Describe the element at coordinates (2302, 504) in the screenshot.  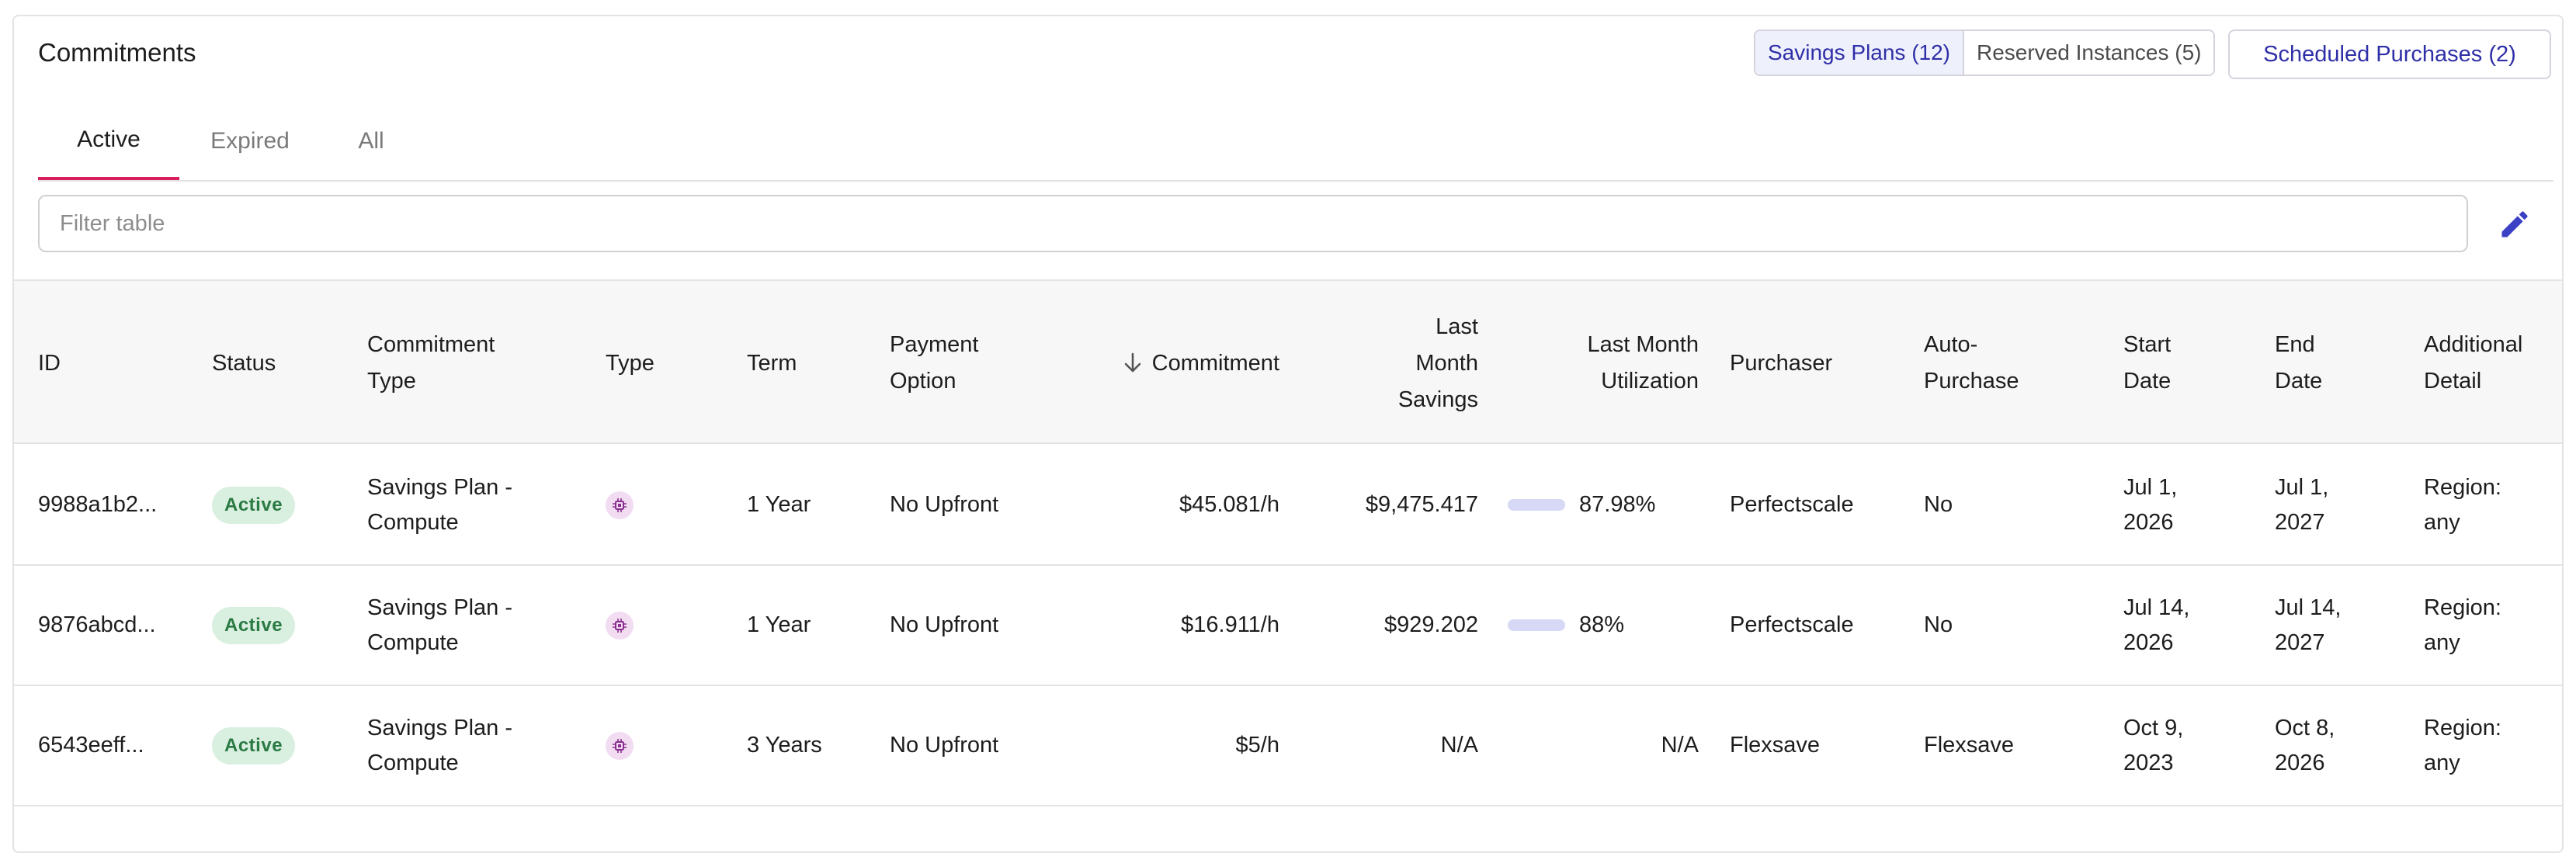
I see `cell-end-date: Jul 1, 2027` at that location.